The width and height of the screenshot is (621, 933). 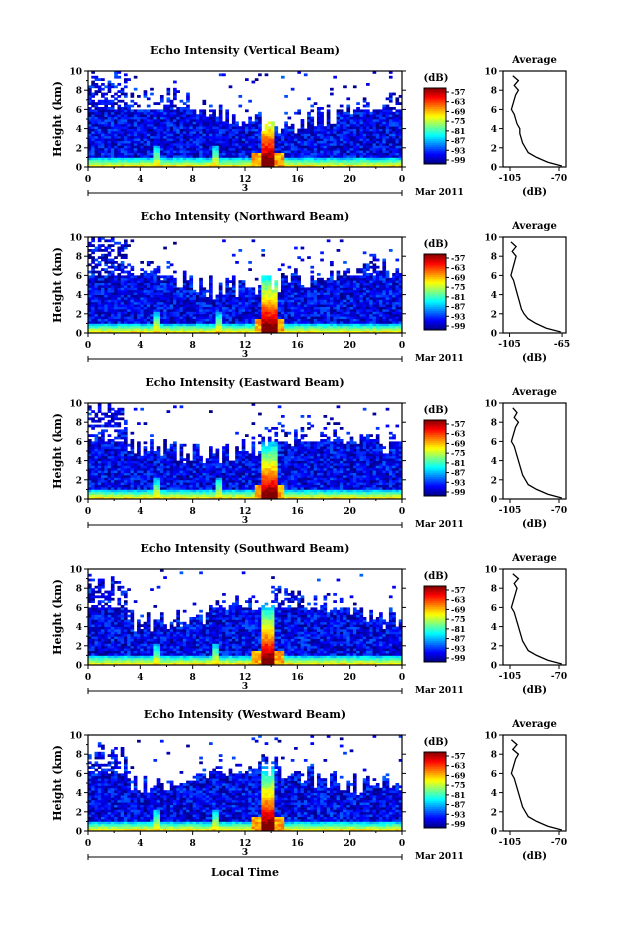 What do you see at coordinates (562, 345) in the screenshot?
I see `profile-x-tick-label: -65` at bounding box center [562, 345].